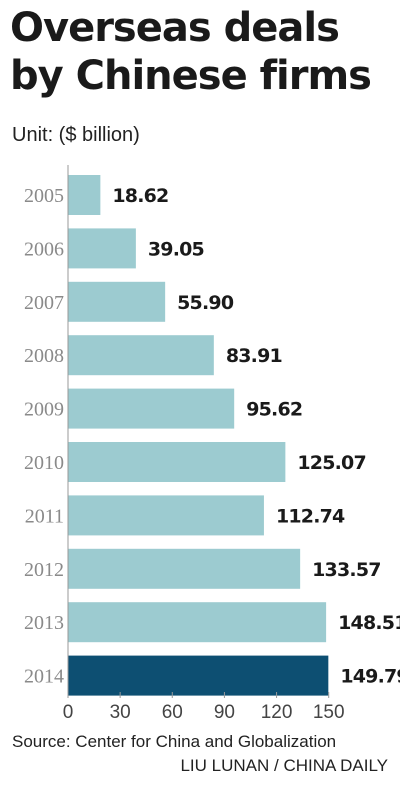 This screenshot has width=400, height=791. What do you see at coordinates (44, 356) in the screenshot?
I see `year-label-2008: 2008` at bounding box center [44, 356].